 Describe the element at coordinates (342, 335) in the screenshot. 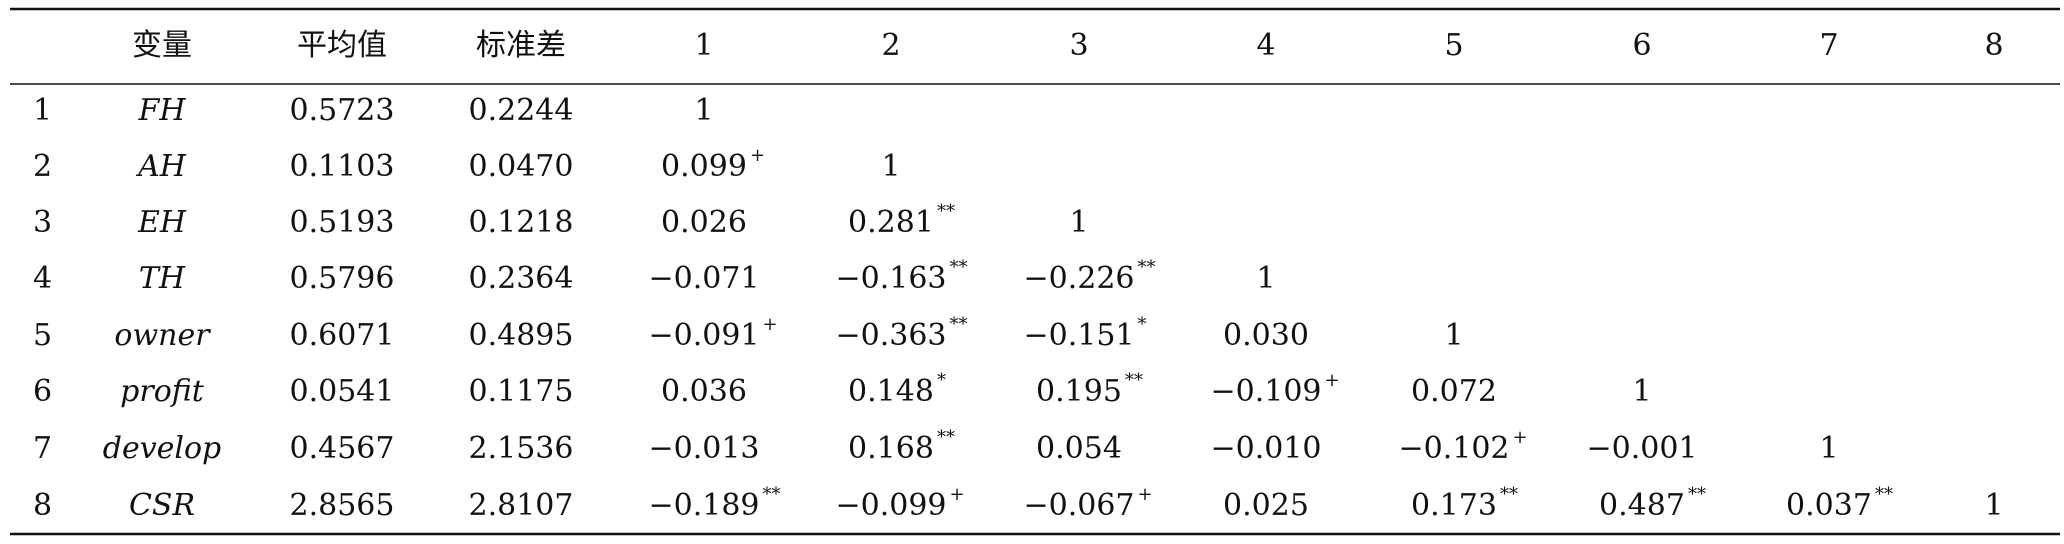

I see `mean-cell: 0.6071` at that location.